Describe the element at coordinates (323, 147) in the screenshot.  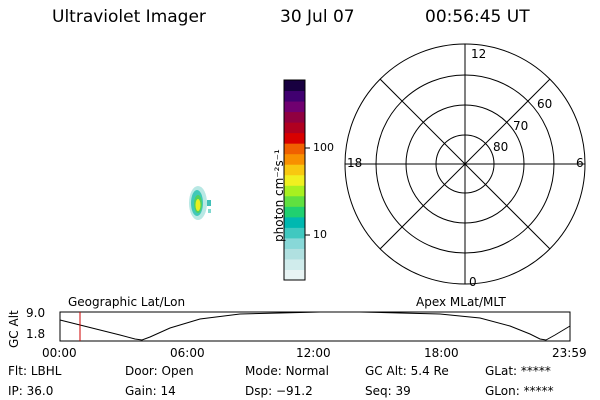
I see `color-bar-tick-label: 100` at that location.